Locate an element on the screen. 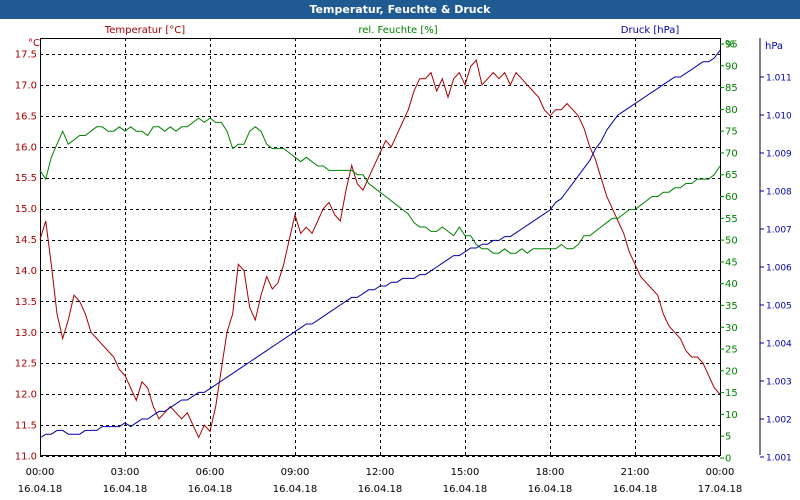  temperature-tick-label: 16.0 is located at coordinates (26, 147).